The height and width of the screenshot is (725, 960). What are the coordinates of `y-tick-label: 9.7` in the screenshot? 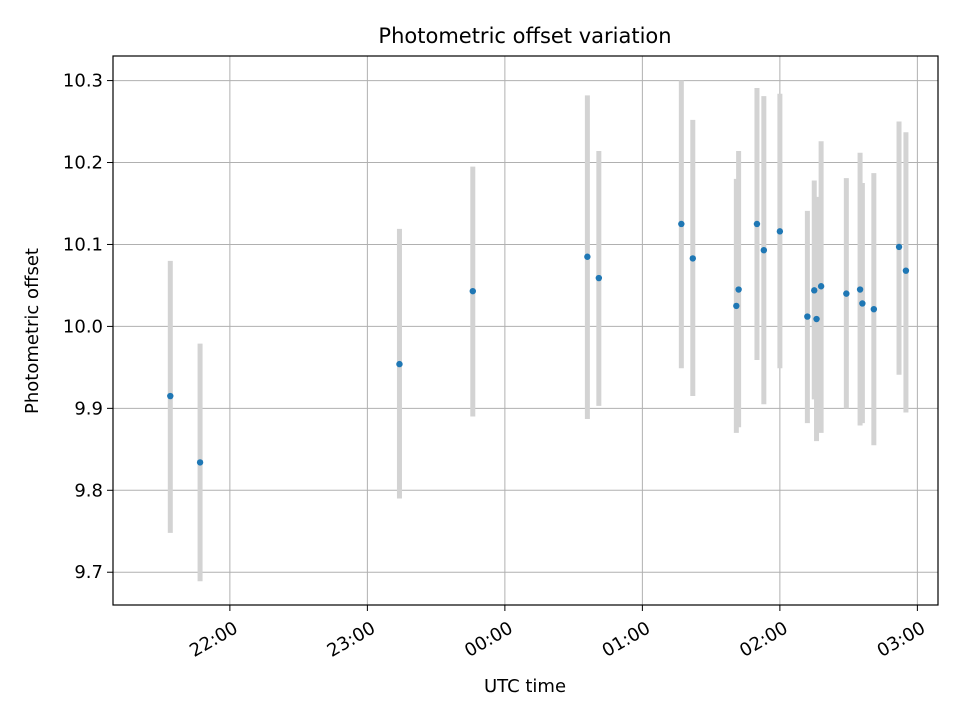 It's located at (88, 572).